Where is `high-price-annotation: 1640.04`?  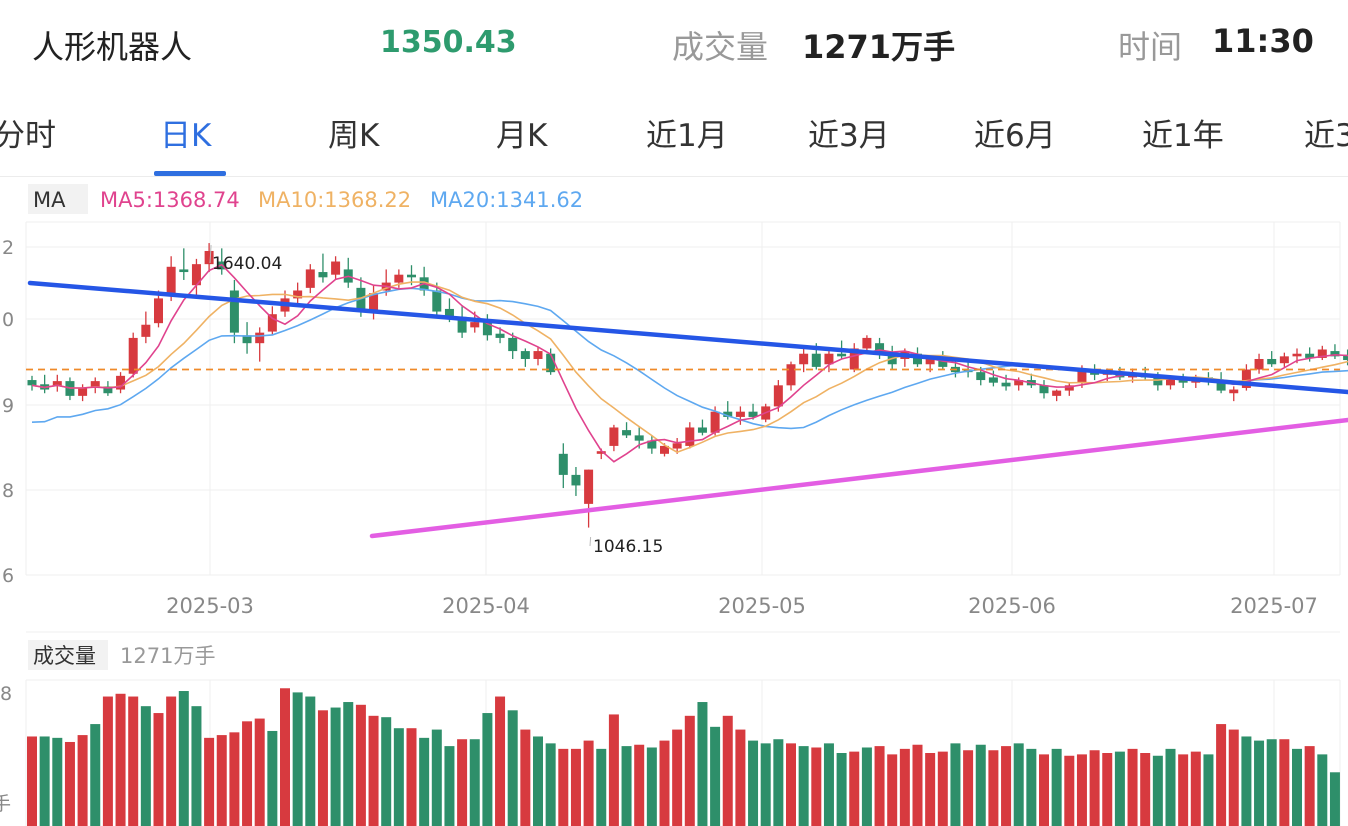
high-price-annotation: 1640.04 is located at coordinates (247, 264).